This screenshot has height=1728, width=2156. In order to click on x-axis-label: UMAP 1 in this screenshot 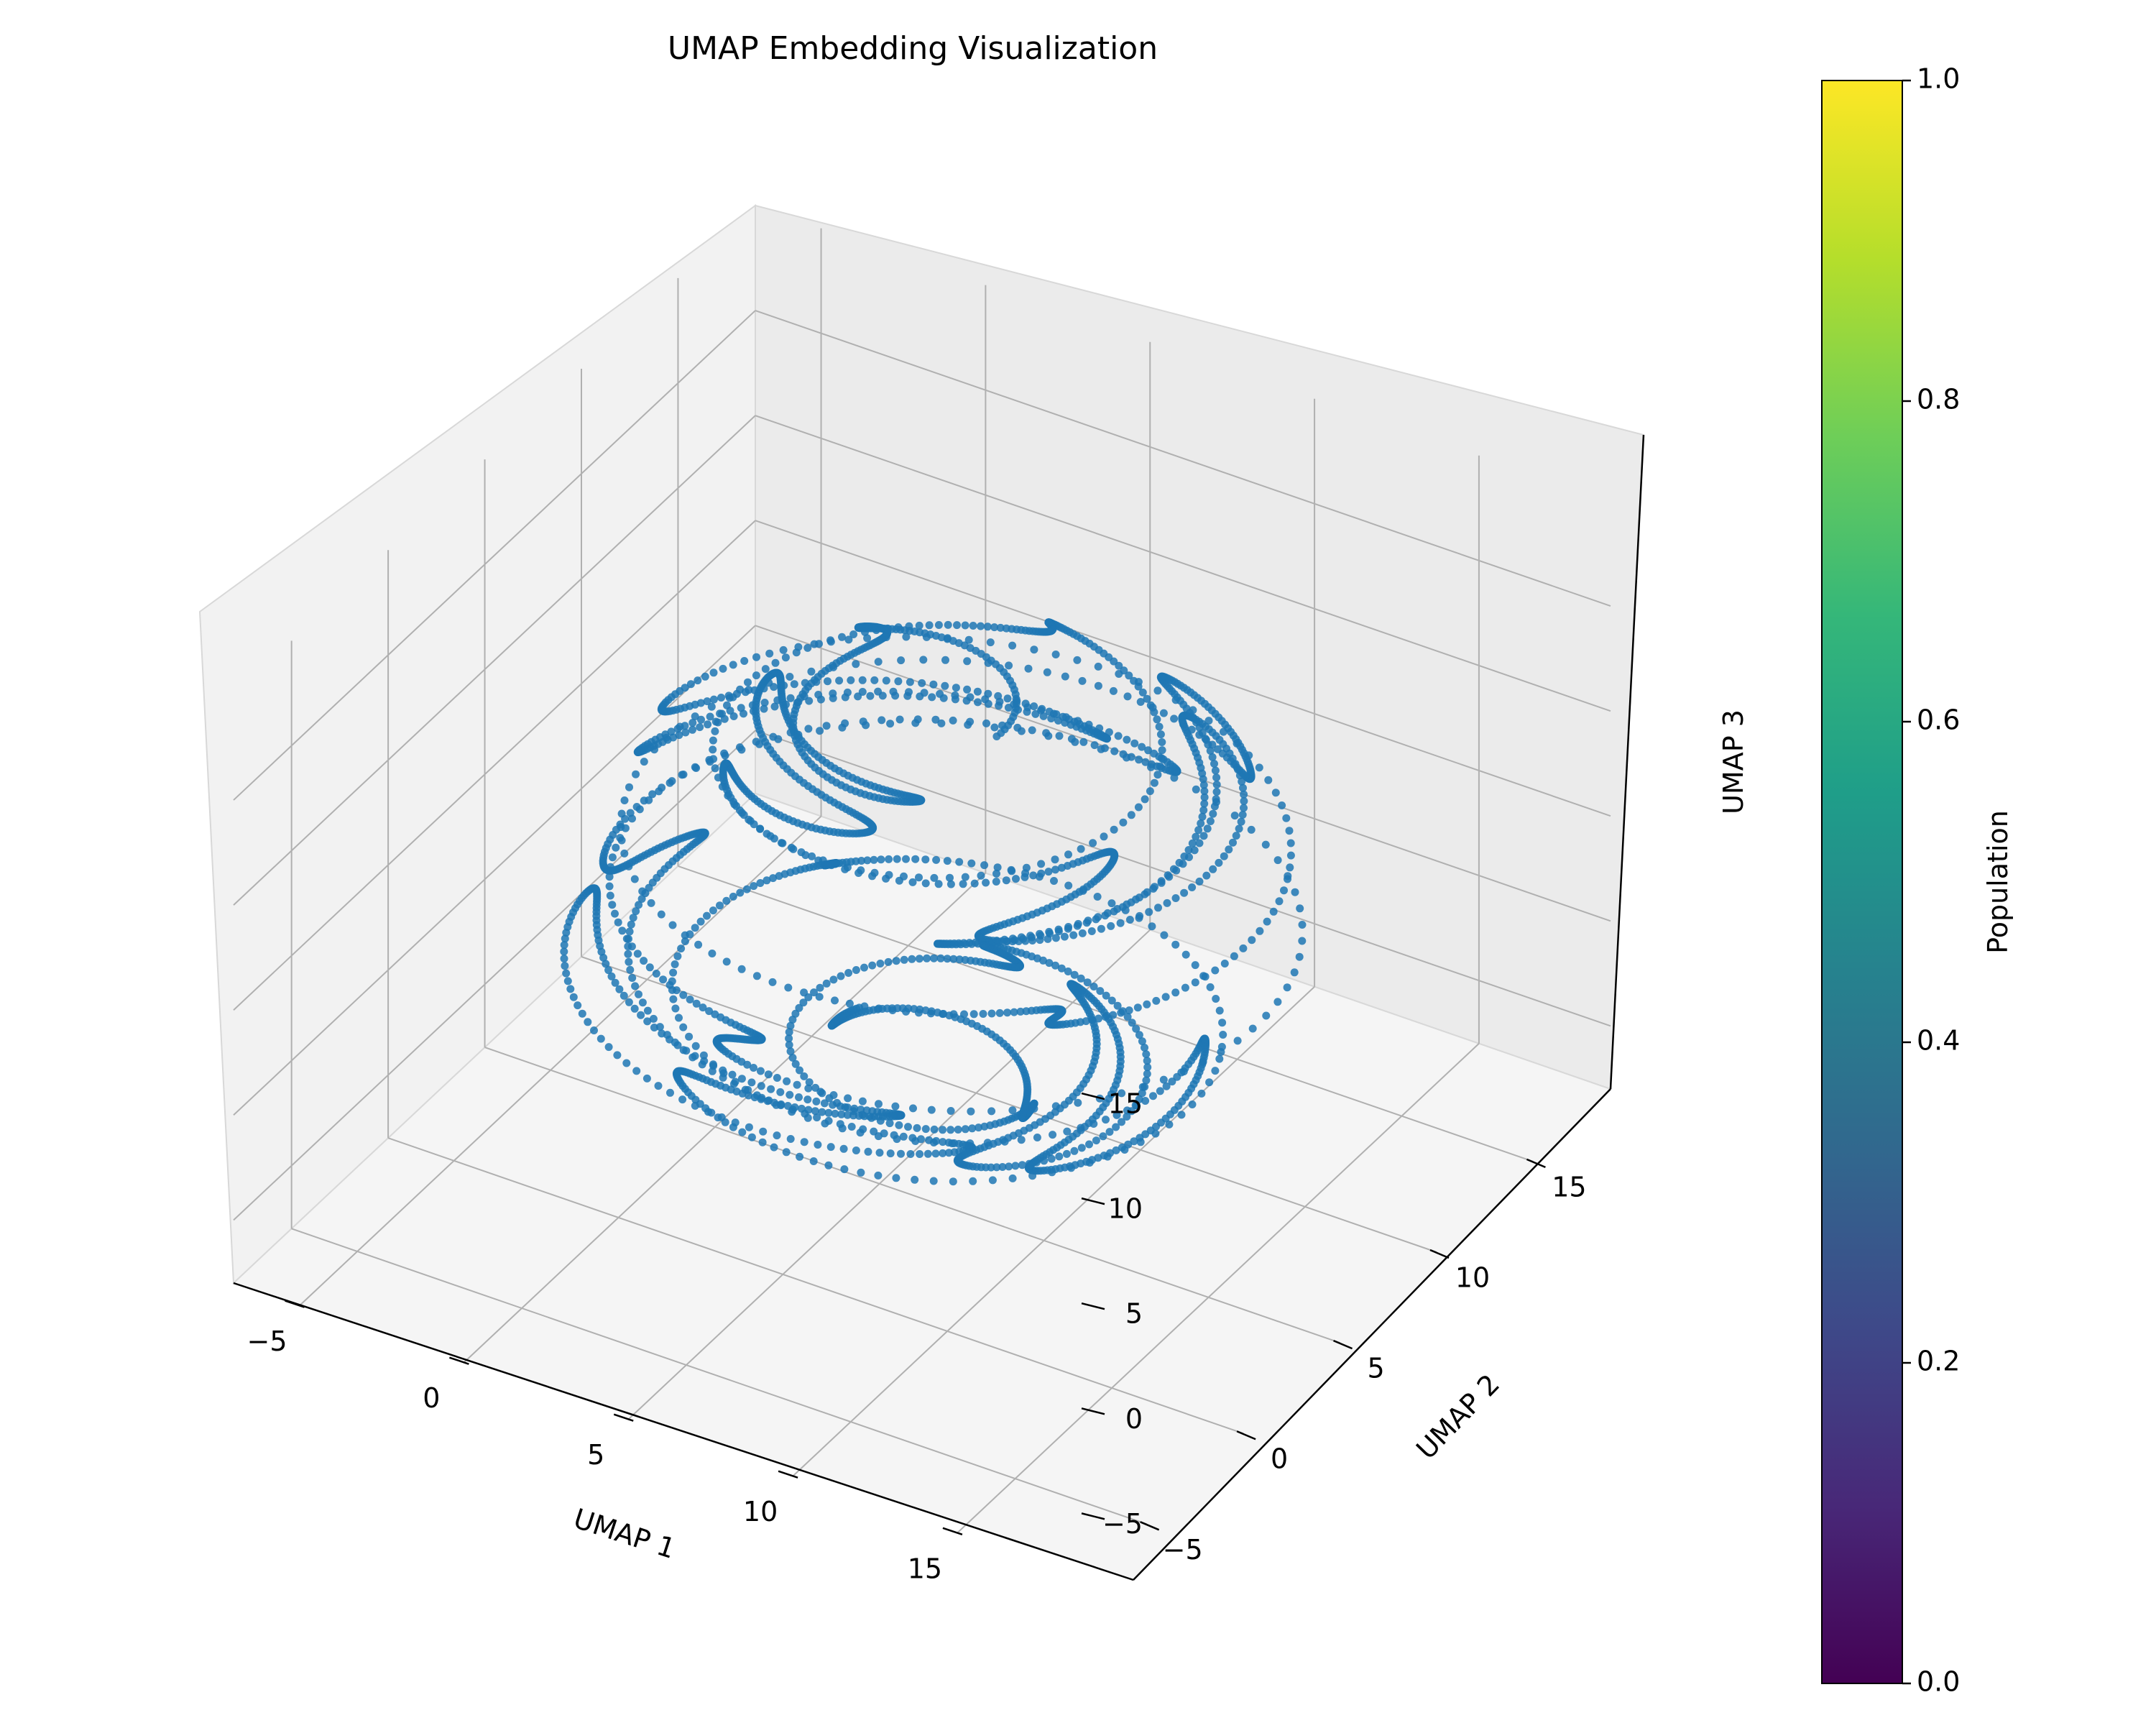, I will do `click(625, 1533)`.